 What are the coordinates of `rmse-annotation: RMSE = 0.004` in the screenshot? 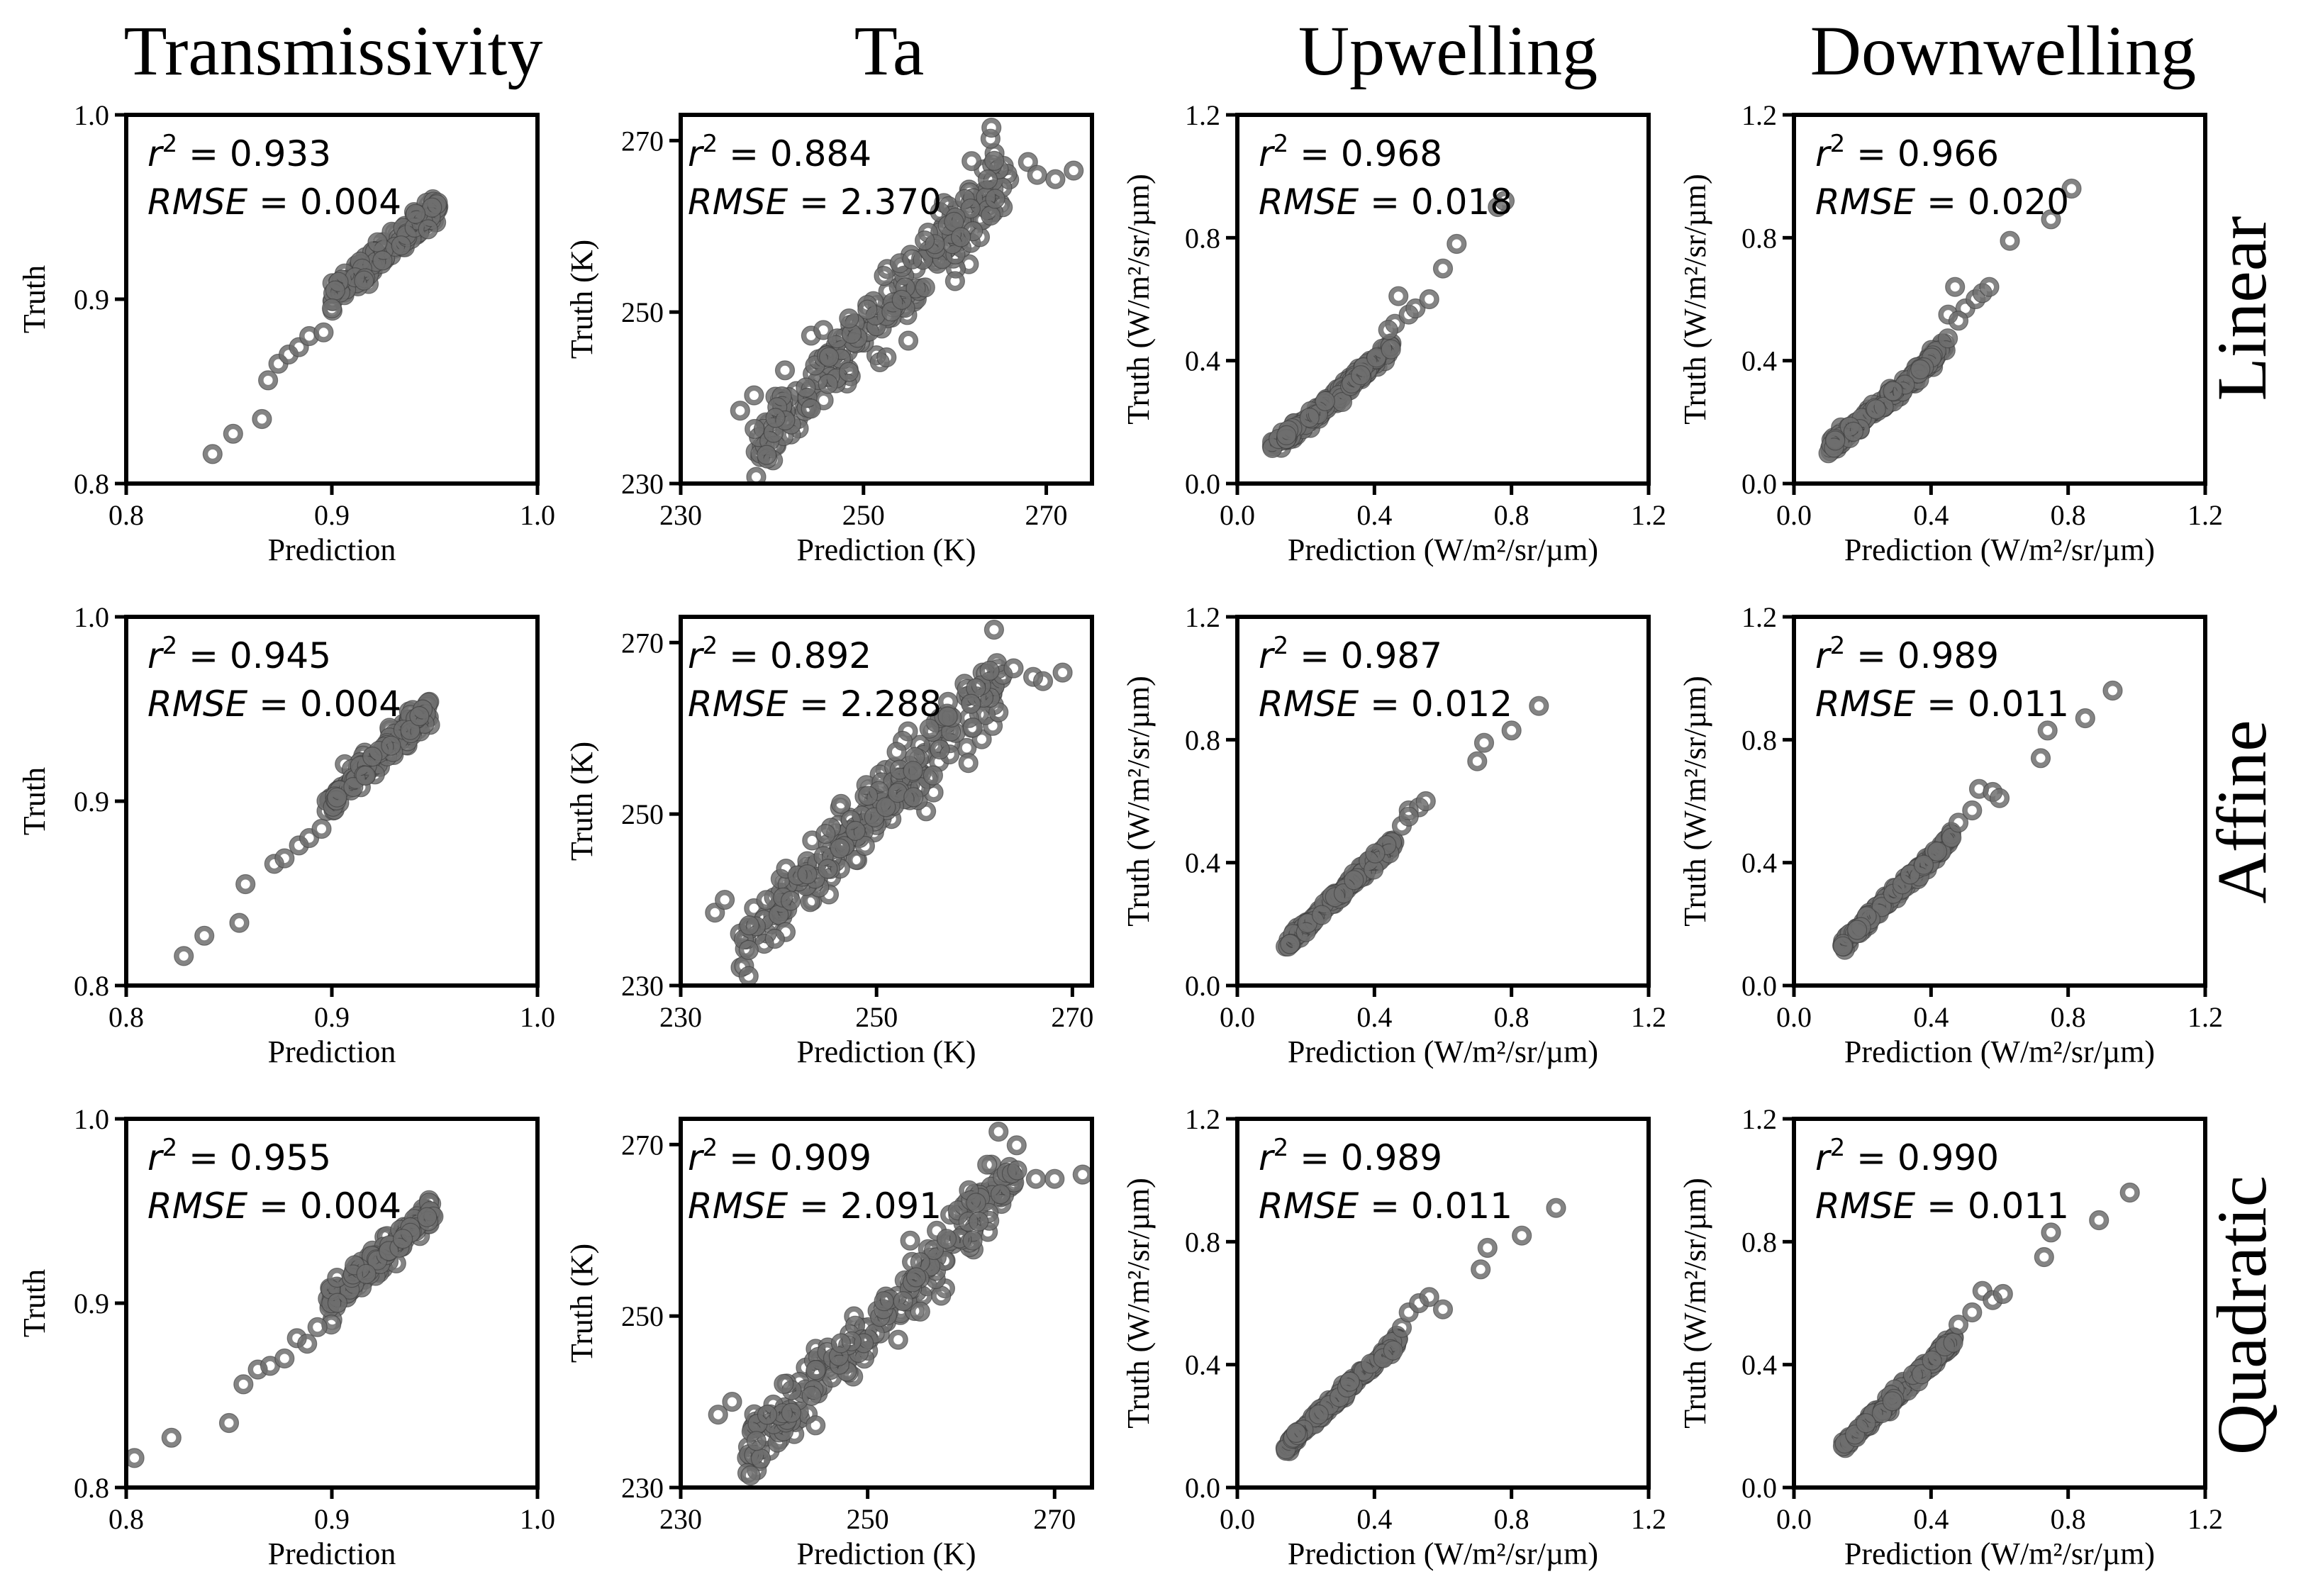 It's located at (274, 202).